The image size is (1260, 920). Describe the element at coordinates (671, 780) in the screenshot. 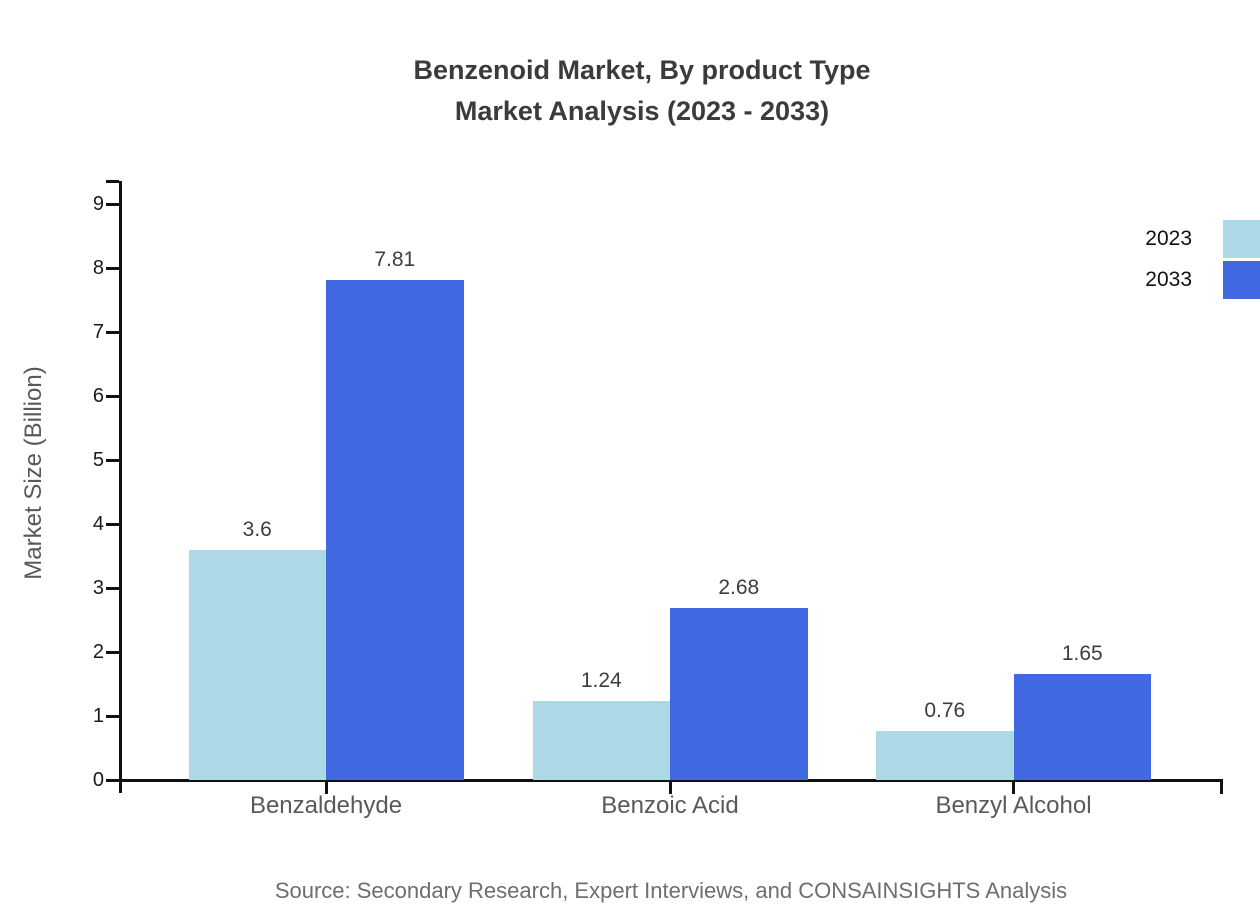

I see `x-axis-line` at that location.